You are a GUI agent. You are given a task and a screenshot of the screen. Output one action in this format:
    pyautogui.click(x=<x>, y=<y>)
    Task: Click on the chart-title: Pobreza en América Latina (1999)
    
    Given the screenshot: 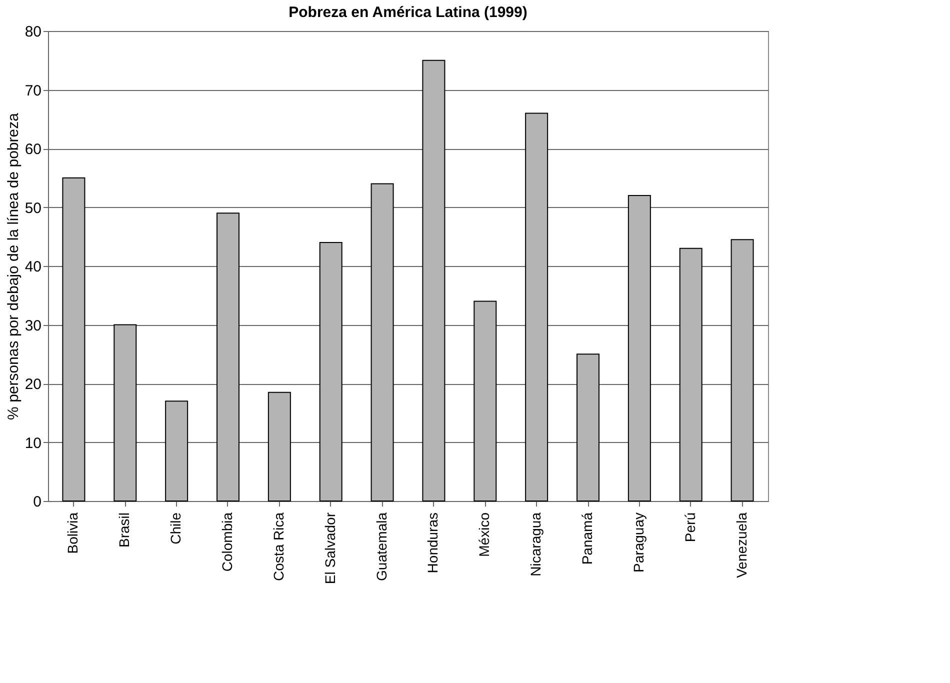 What is the action you would take?
    pyautogui.click(x=408, y=12)
    